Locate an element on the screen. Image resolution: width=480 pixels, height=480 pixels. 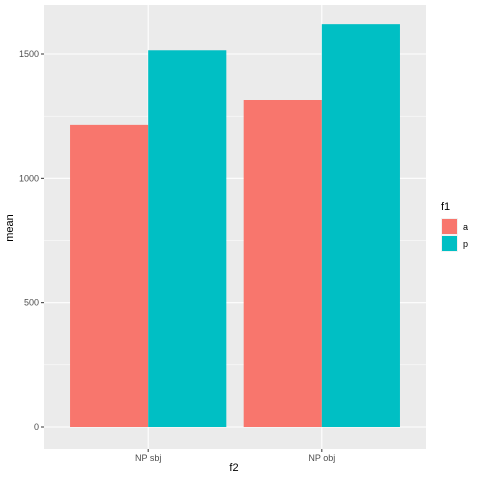
x-axis-title: f2 is located at coordinates (233, 468).